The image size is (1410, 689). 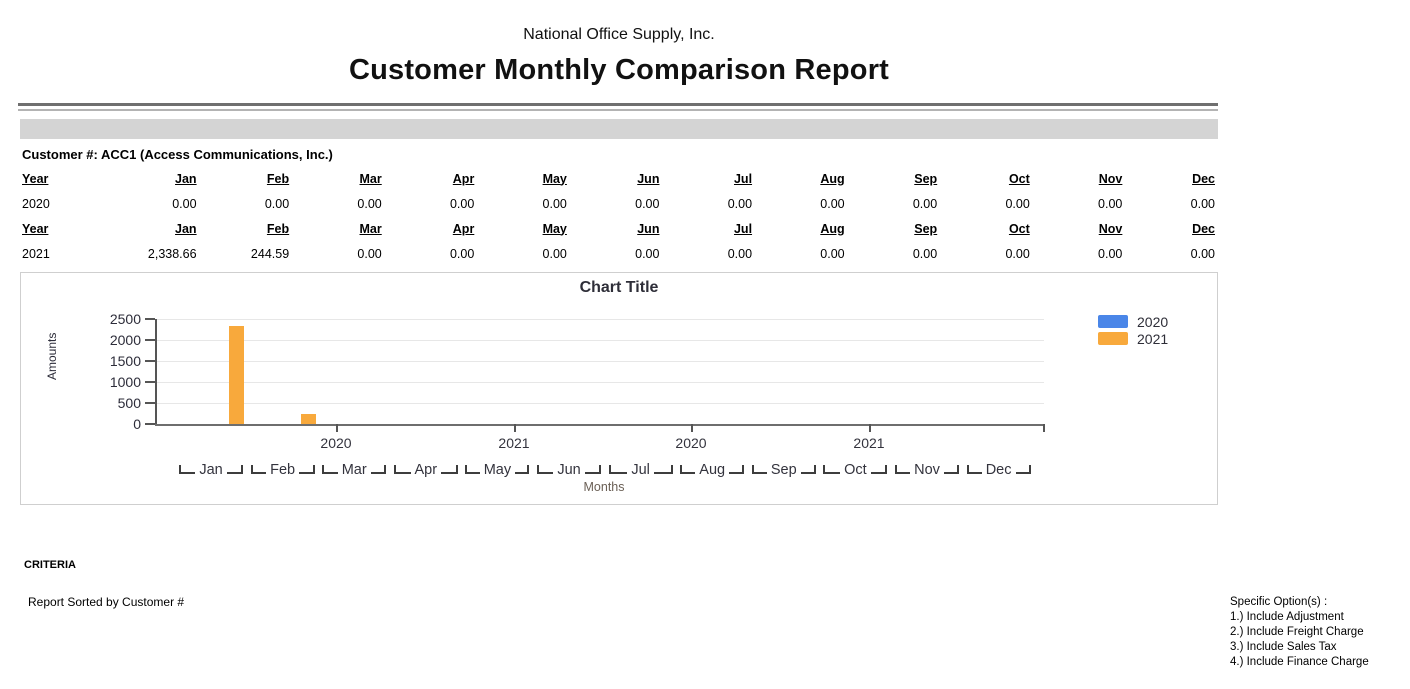 I want to click on y-tick-label: 1500, so click(x=125, y=361).